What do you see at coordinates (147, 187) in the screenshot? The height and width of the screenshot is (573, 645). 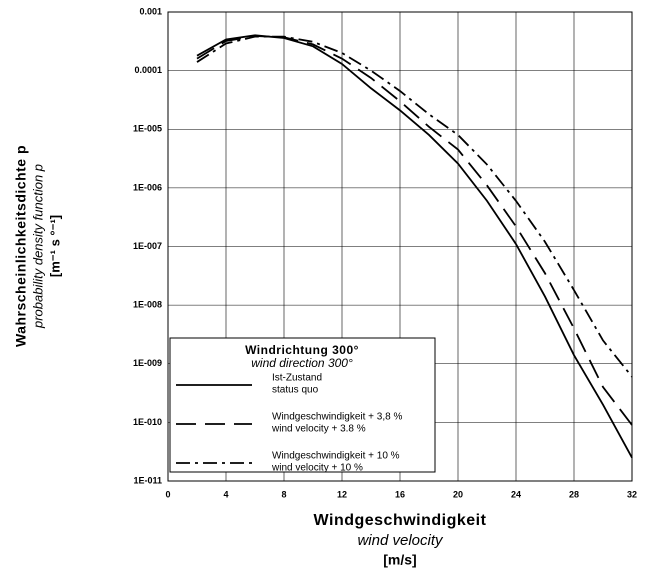 I see `y-tick-label: 1E-006` at bounding box center [147, 187].